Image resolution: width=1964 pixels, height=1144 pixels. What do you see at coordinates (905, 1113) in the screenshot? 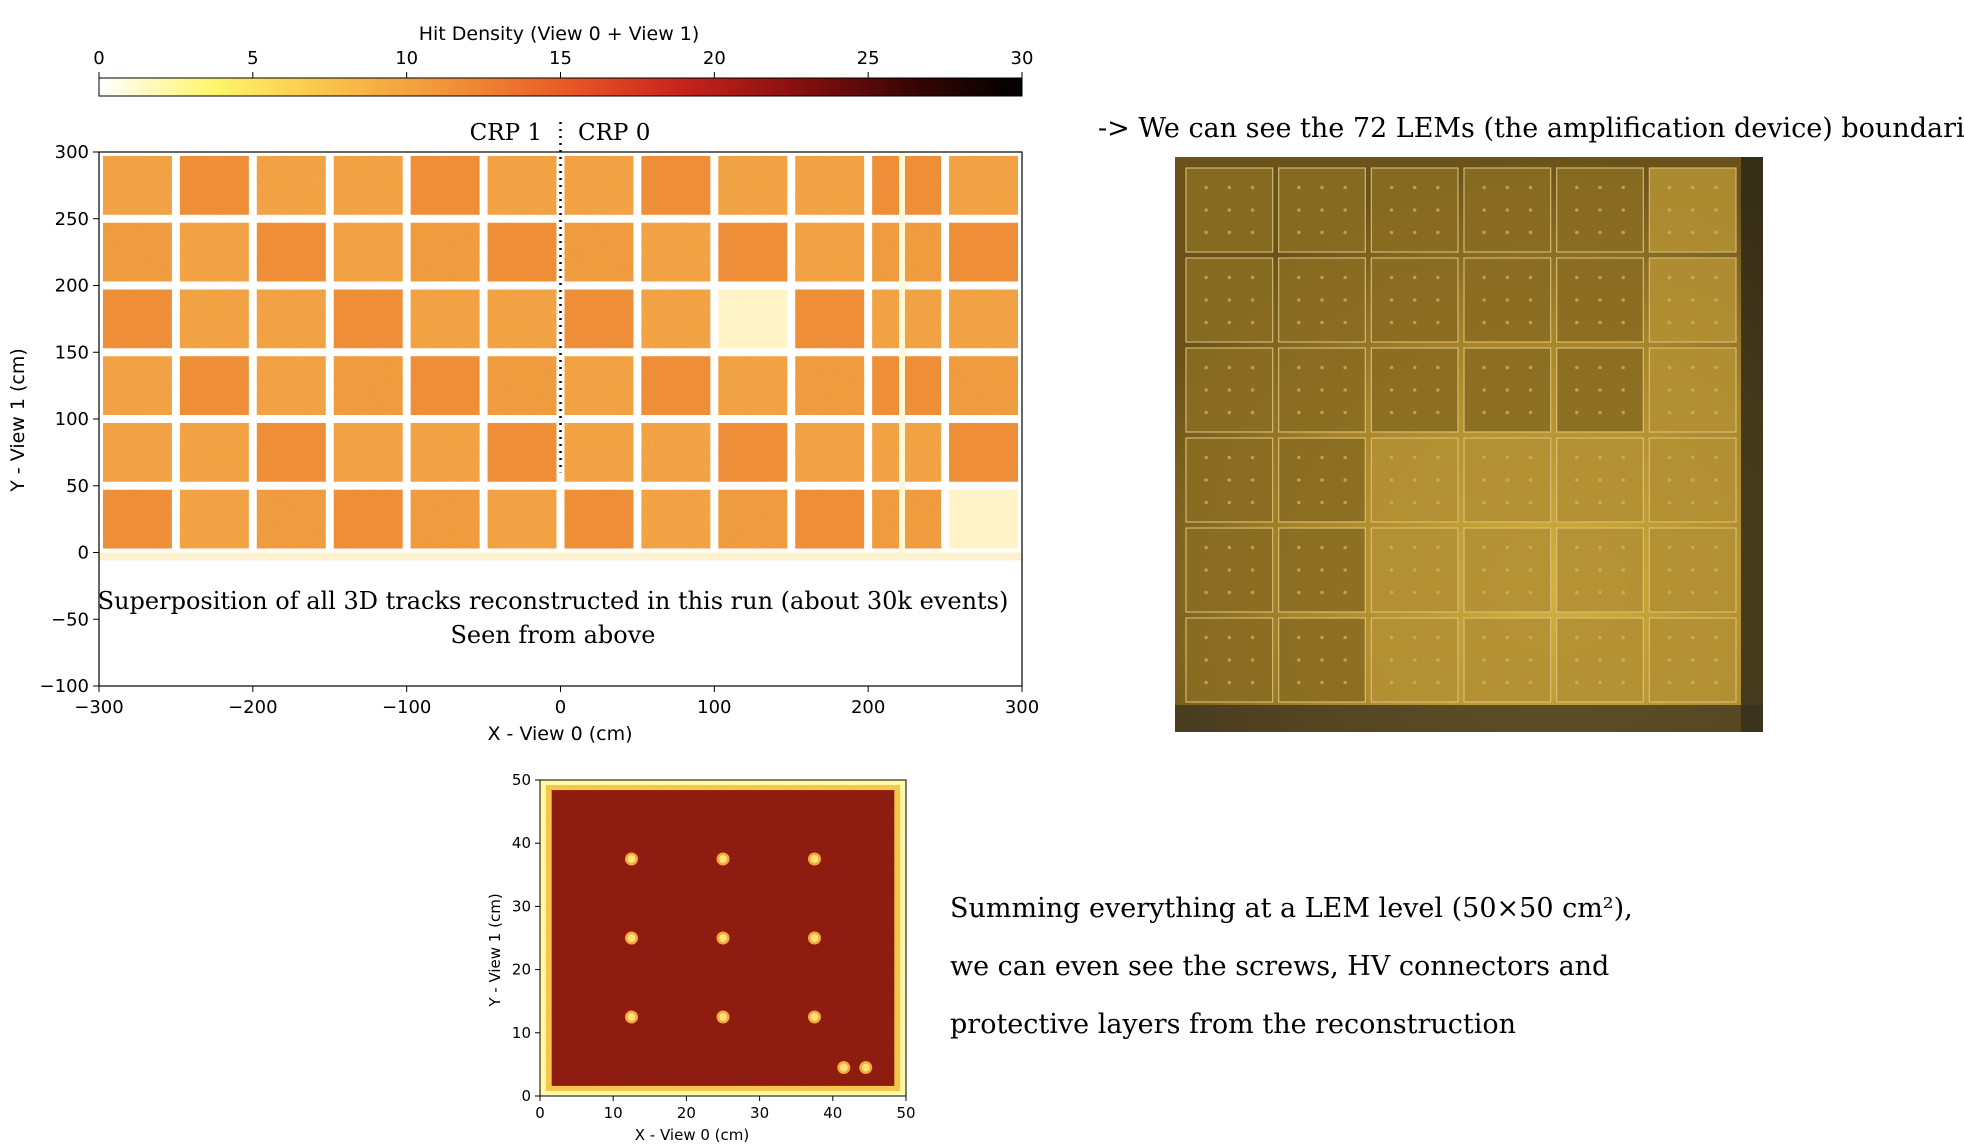
I see `lem-x-tick-label: 50` at bounding box center [905, 1113].